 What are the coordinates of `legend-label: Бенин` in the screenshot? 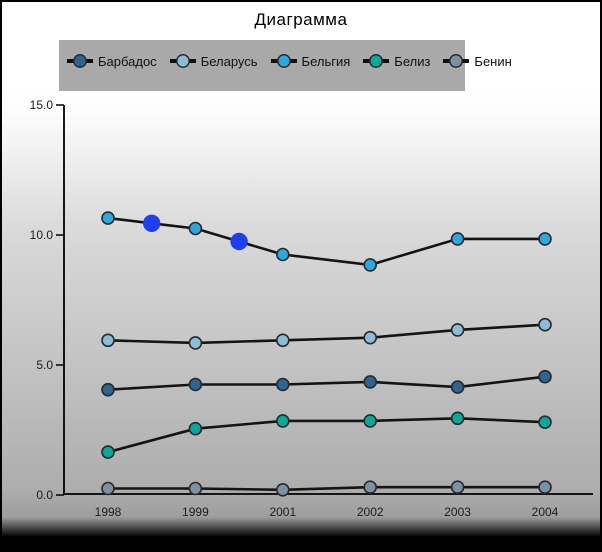 It's located at (493, 61).